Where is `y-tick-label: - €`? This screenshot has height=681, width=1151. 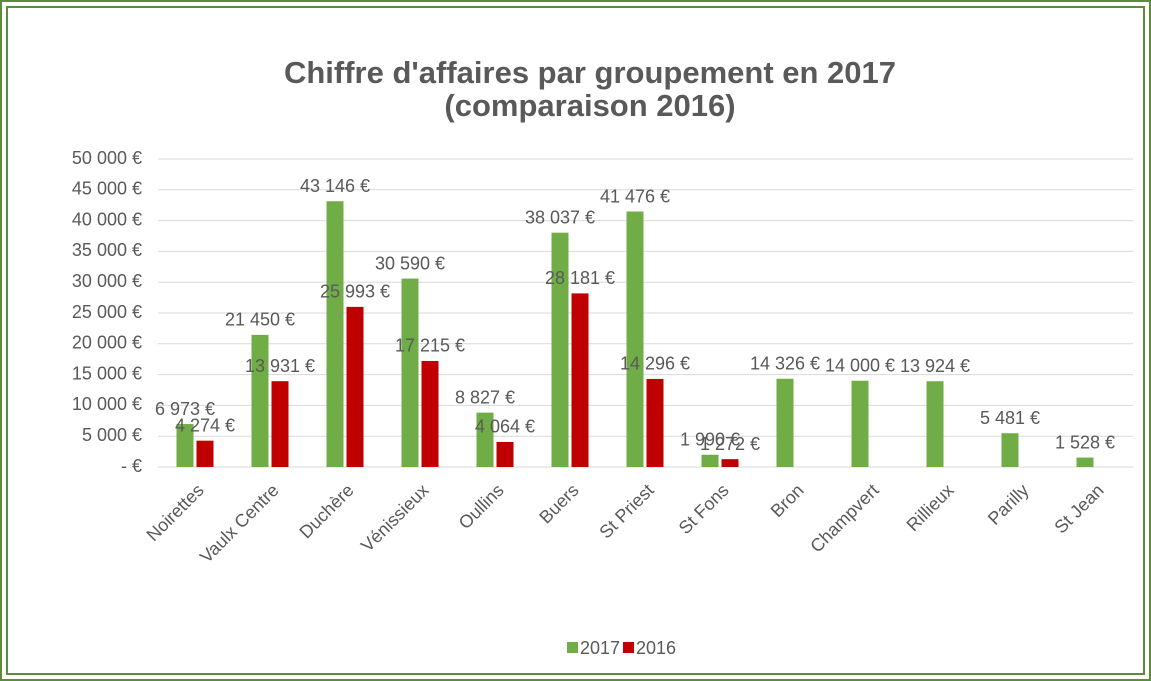
y-tick-label: - € is located at coordinates (131, 466).